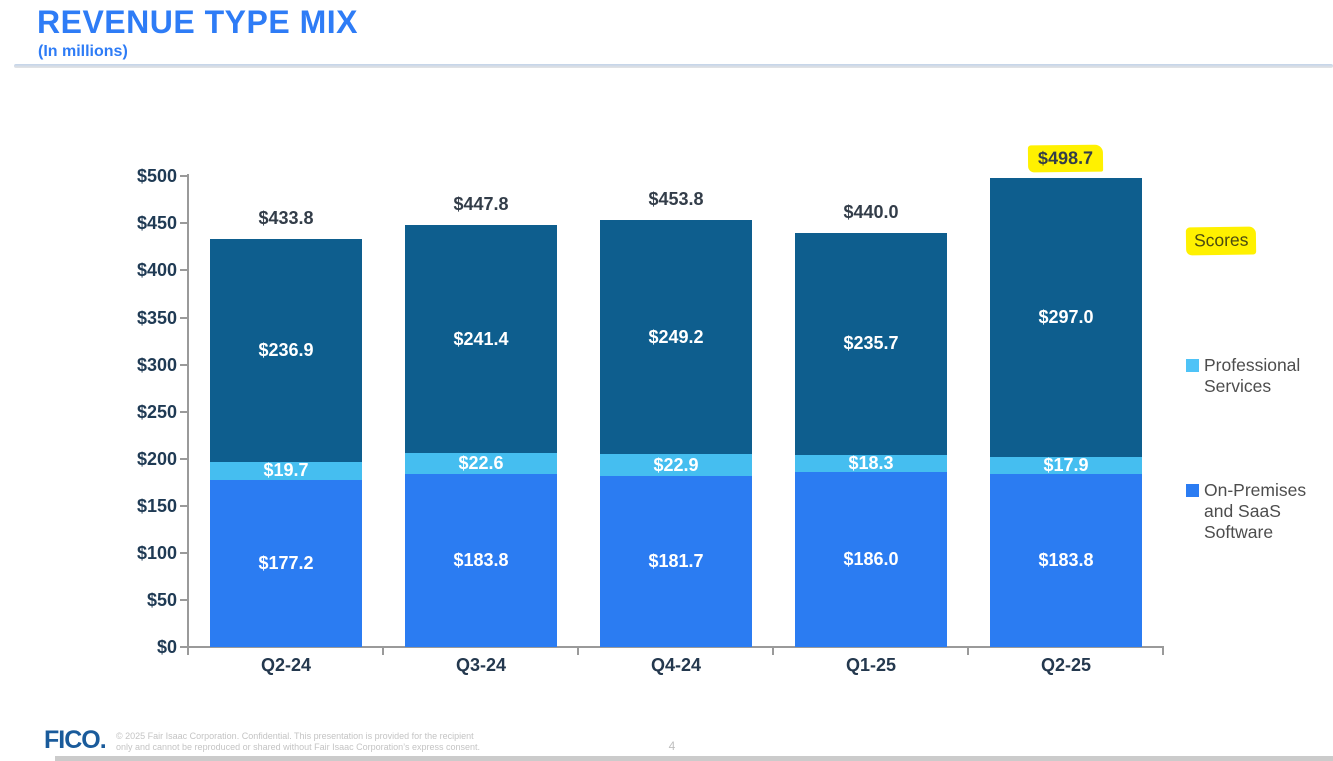  I want to click on fico-logo: FICO., so click(75, 740).